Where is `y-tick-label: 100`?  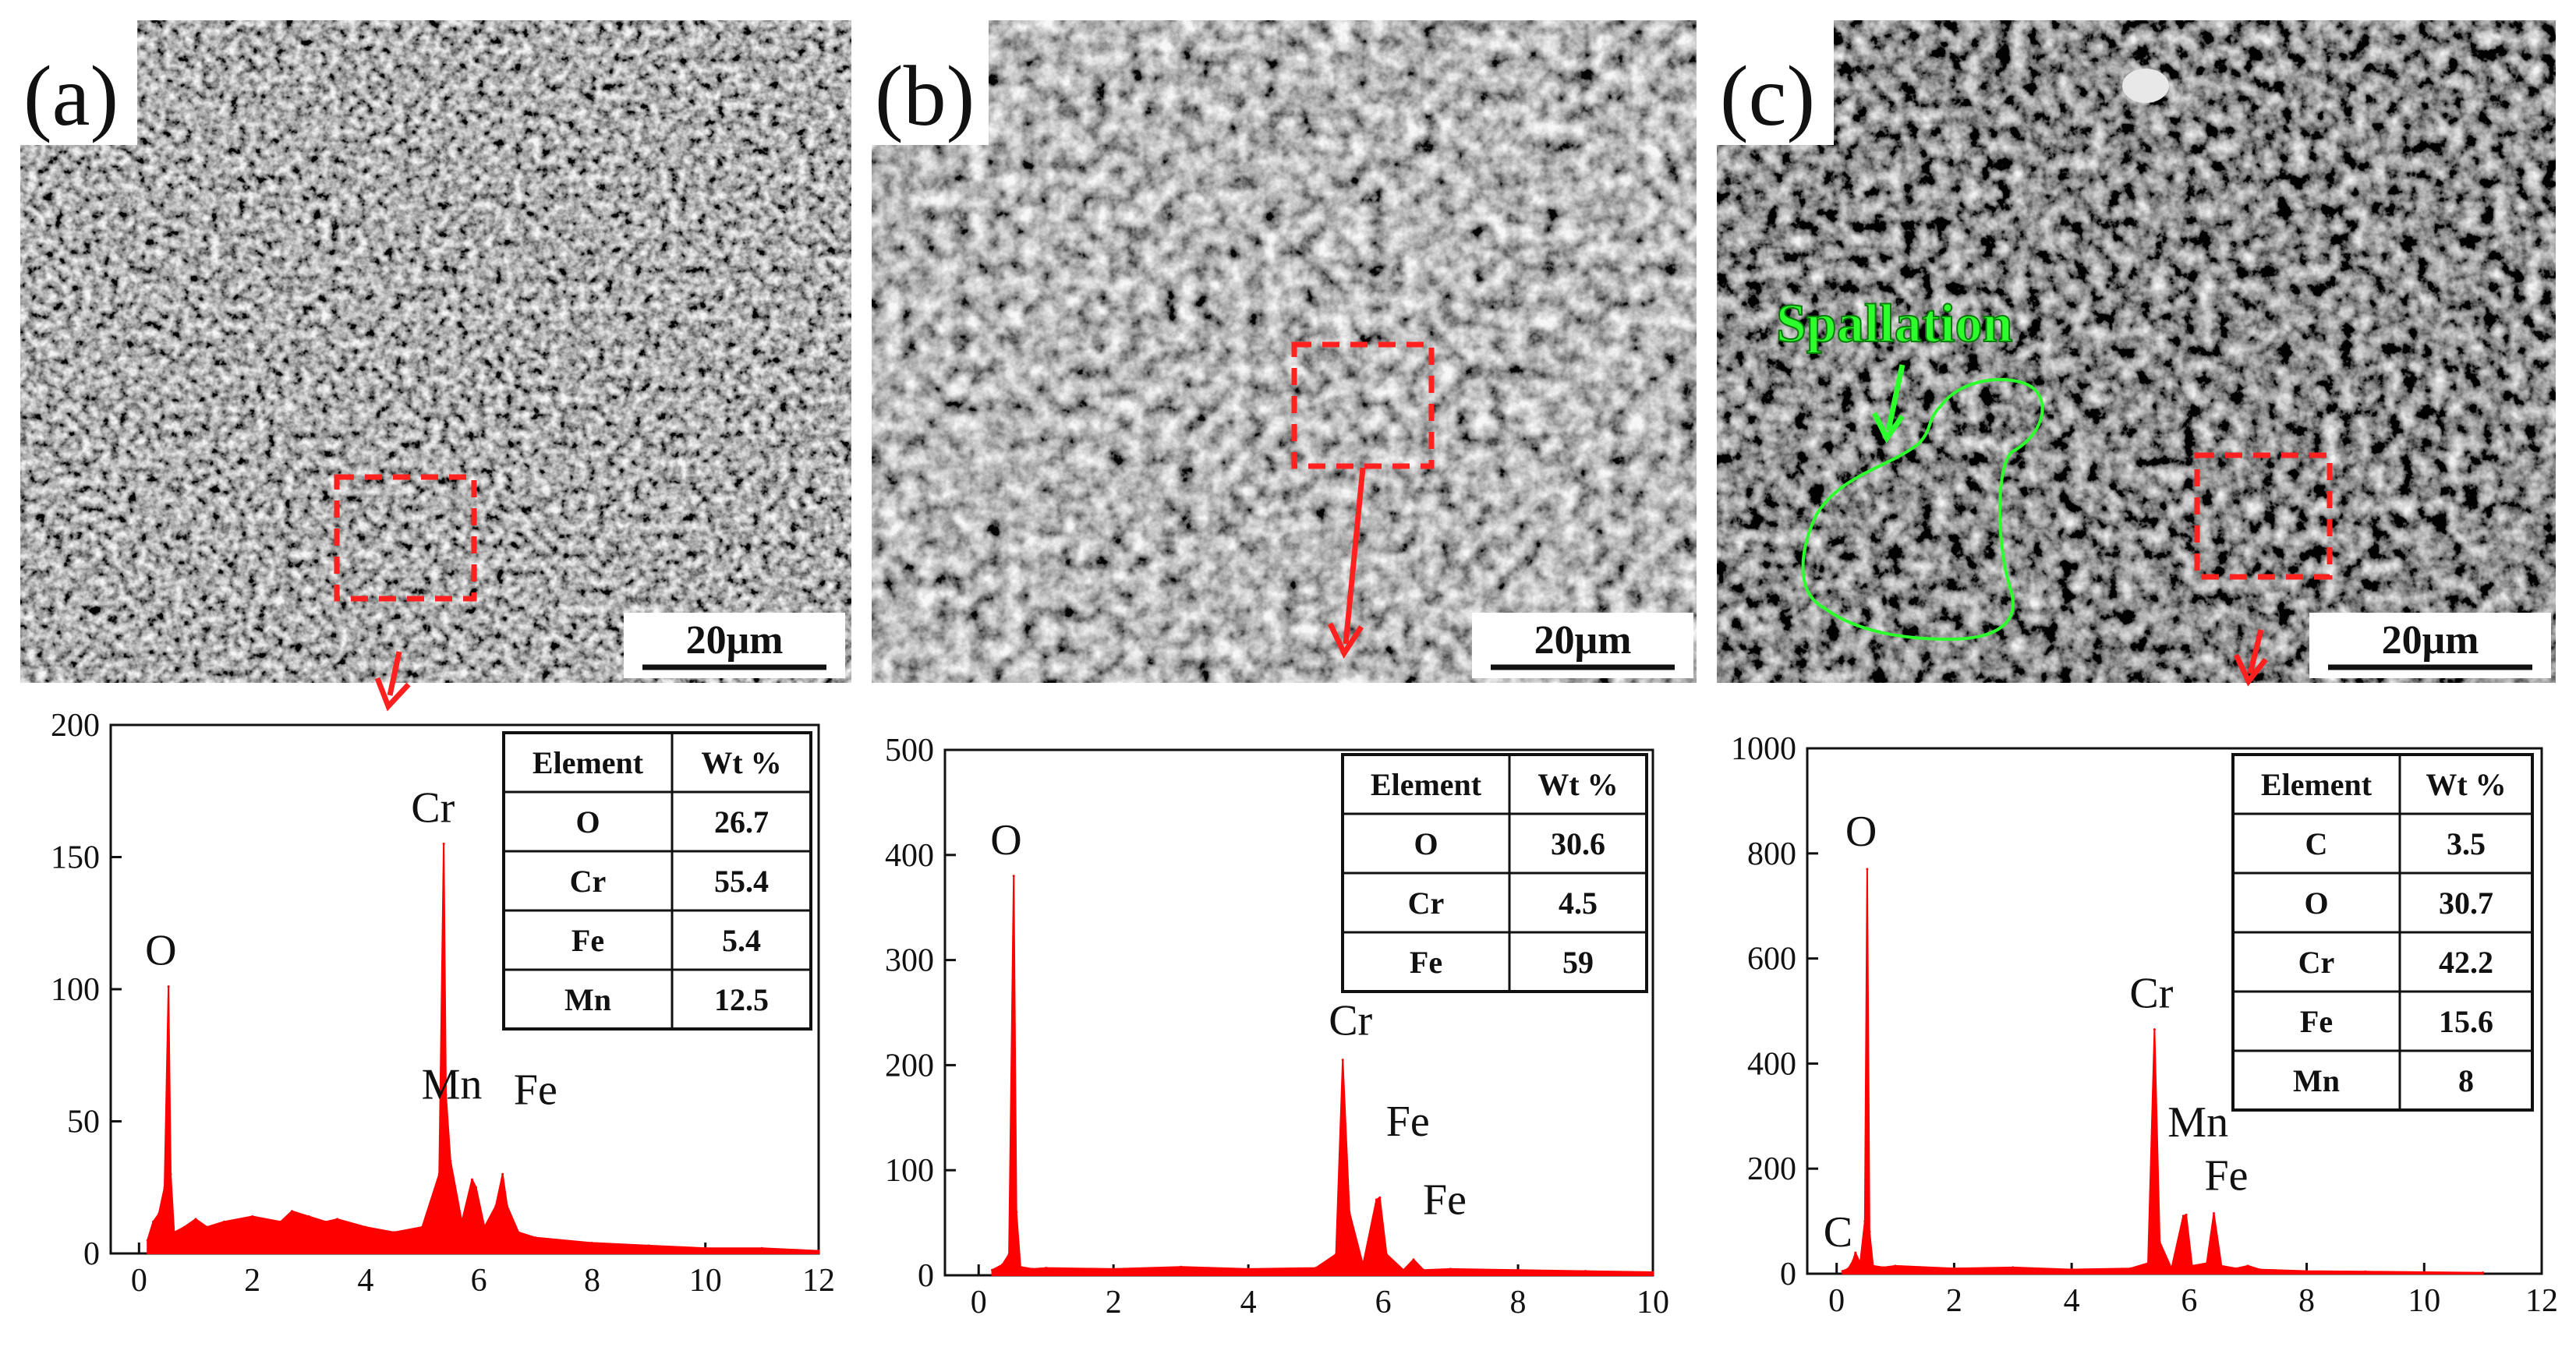
y-tick-label: 100 is located at coordinates (75, 990).